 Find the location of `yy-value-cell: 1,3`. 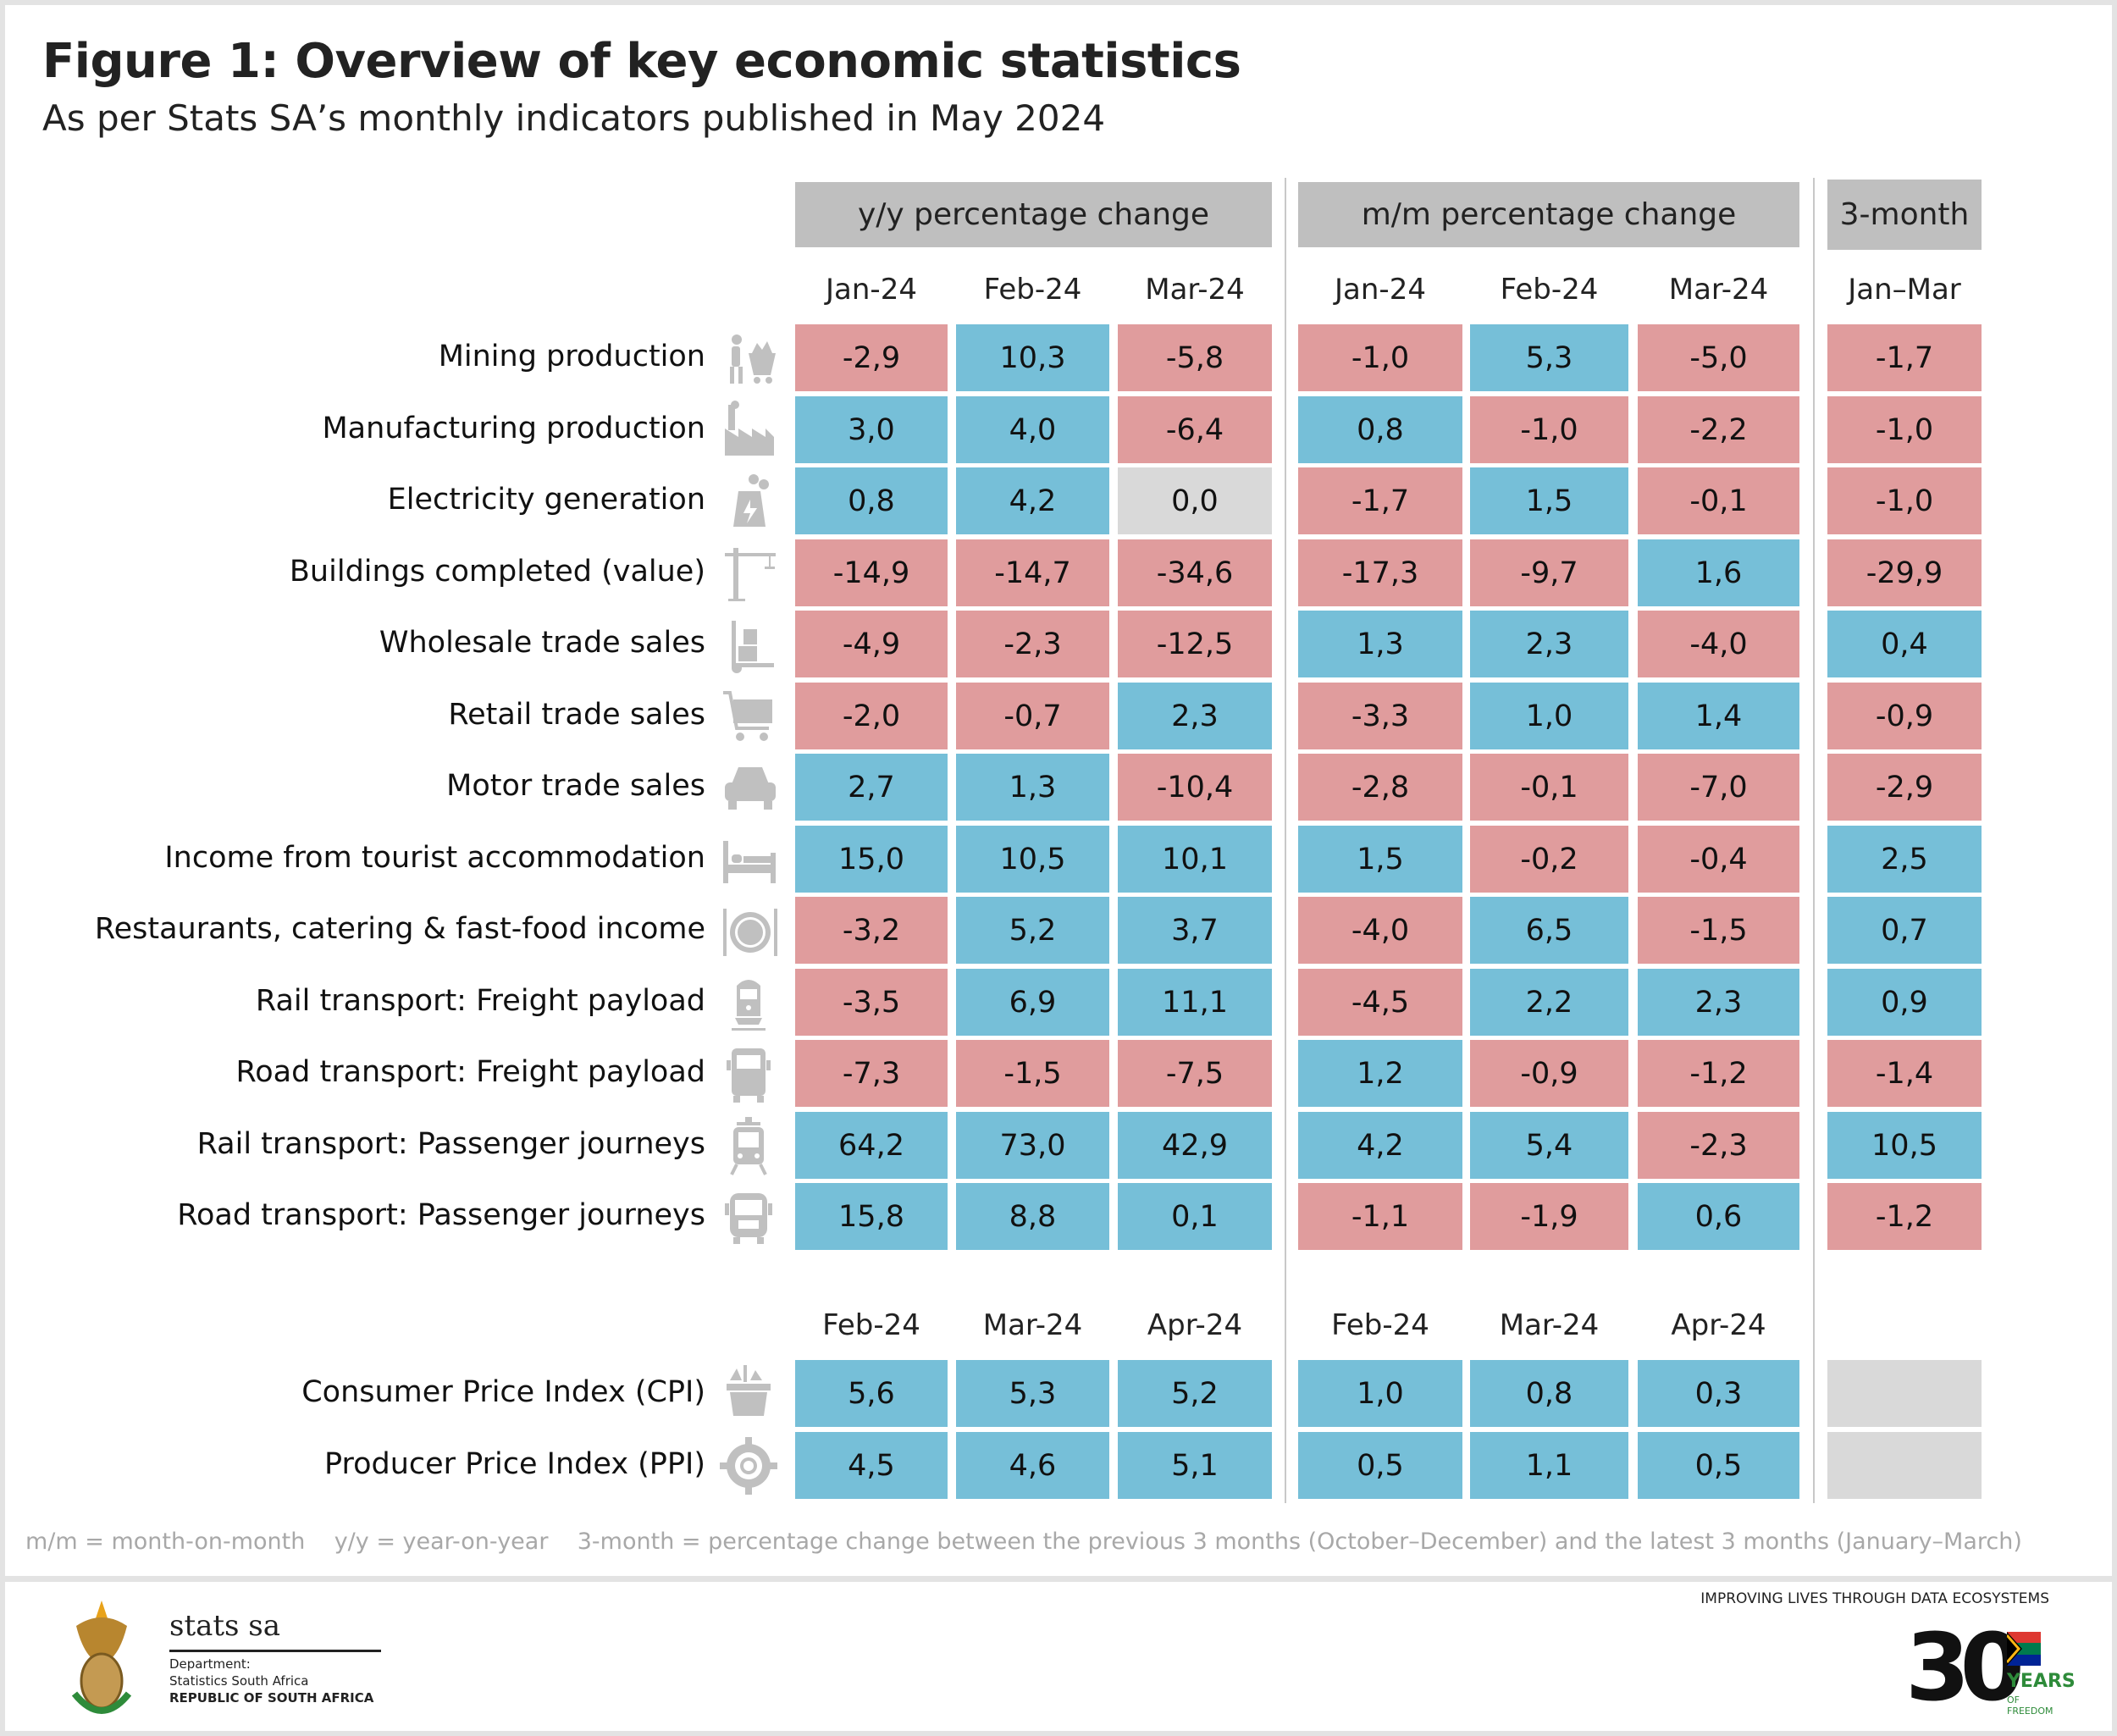

yy-value-cell: 1,3 is located at coordinates (1032, 787).